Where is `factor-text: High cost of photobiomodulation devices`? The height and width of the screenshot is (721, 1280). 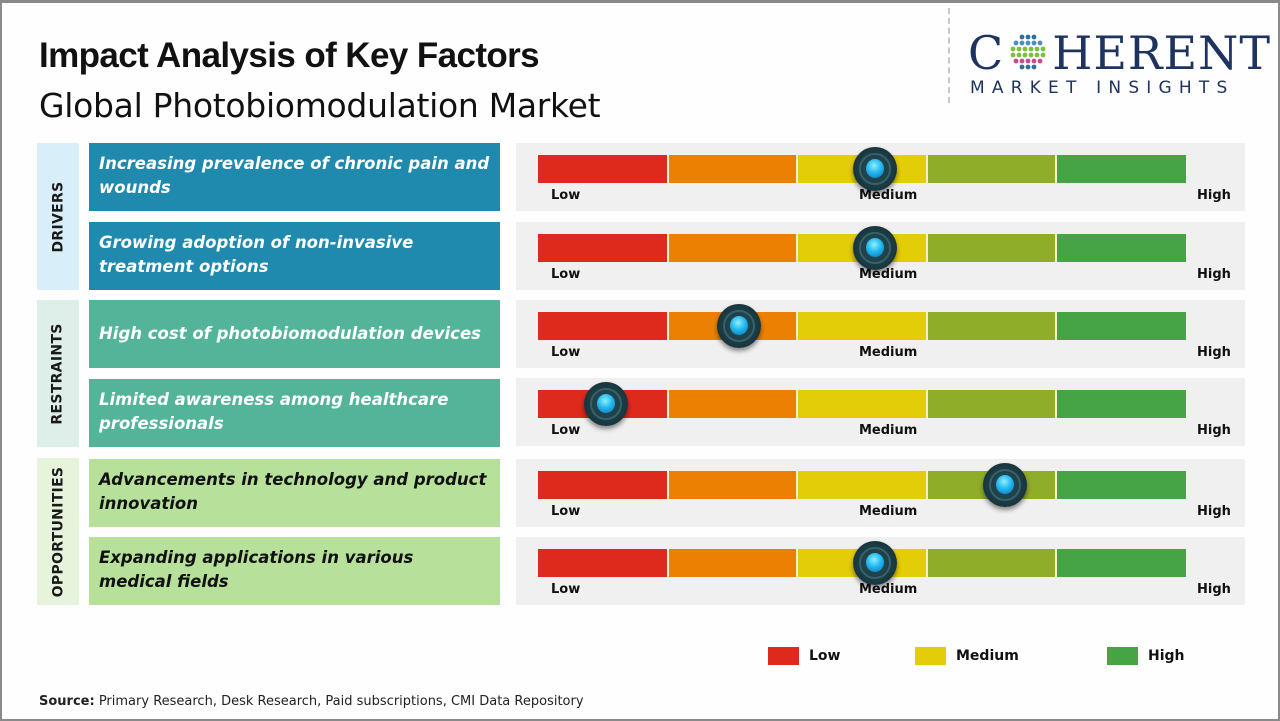 factor-text: High cost of photobiomodulation devices is located at coordinates (290, 333).